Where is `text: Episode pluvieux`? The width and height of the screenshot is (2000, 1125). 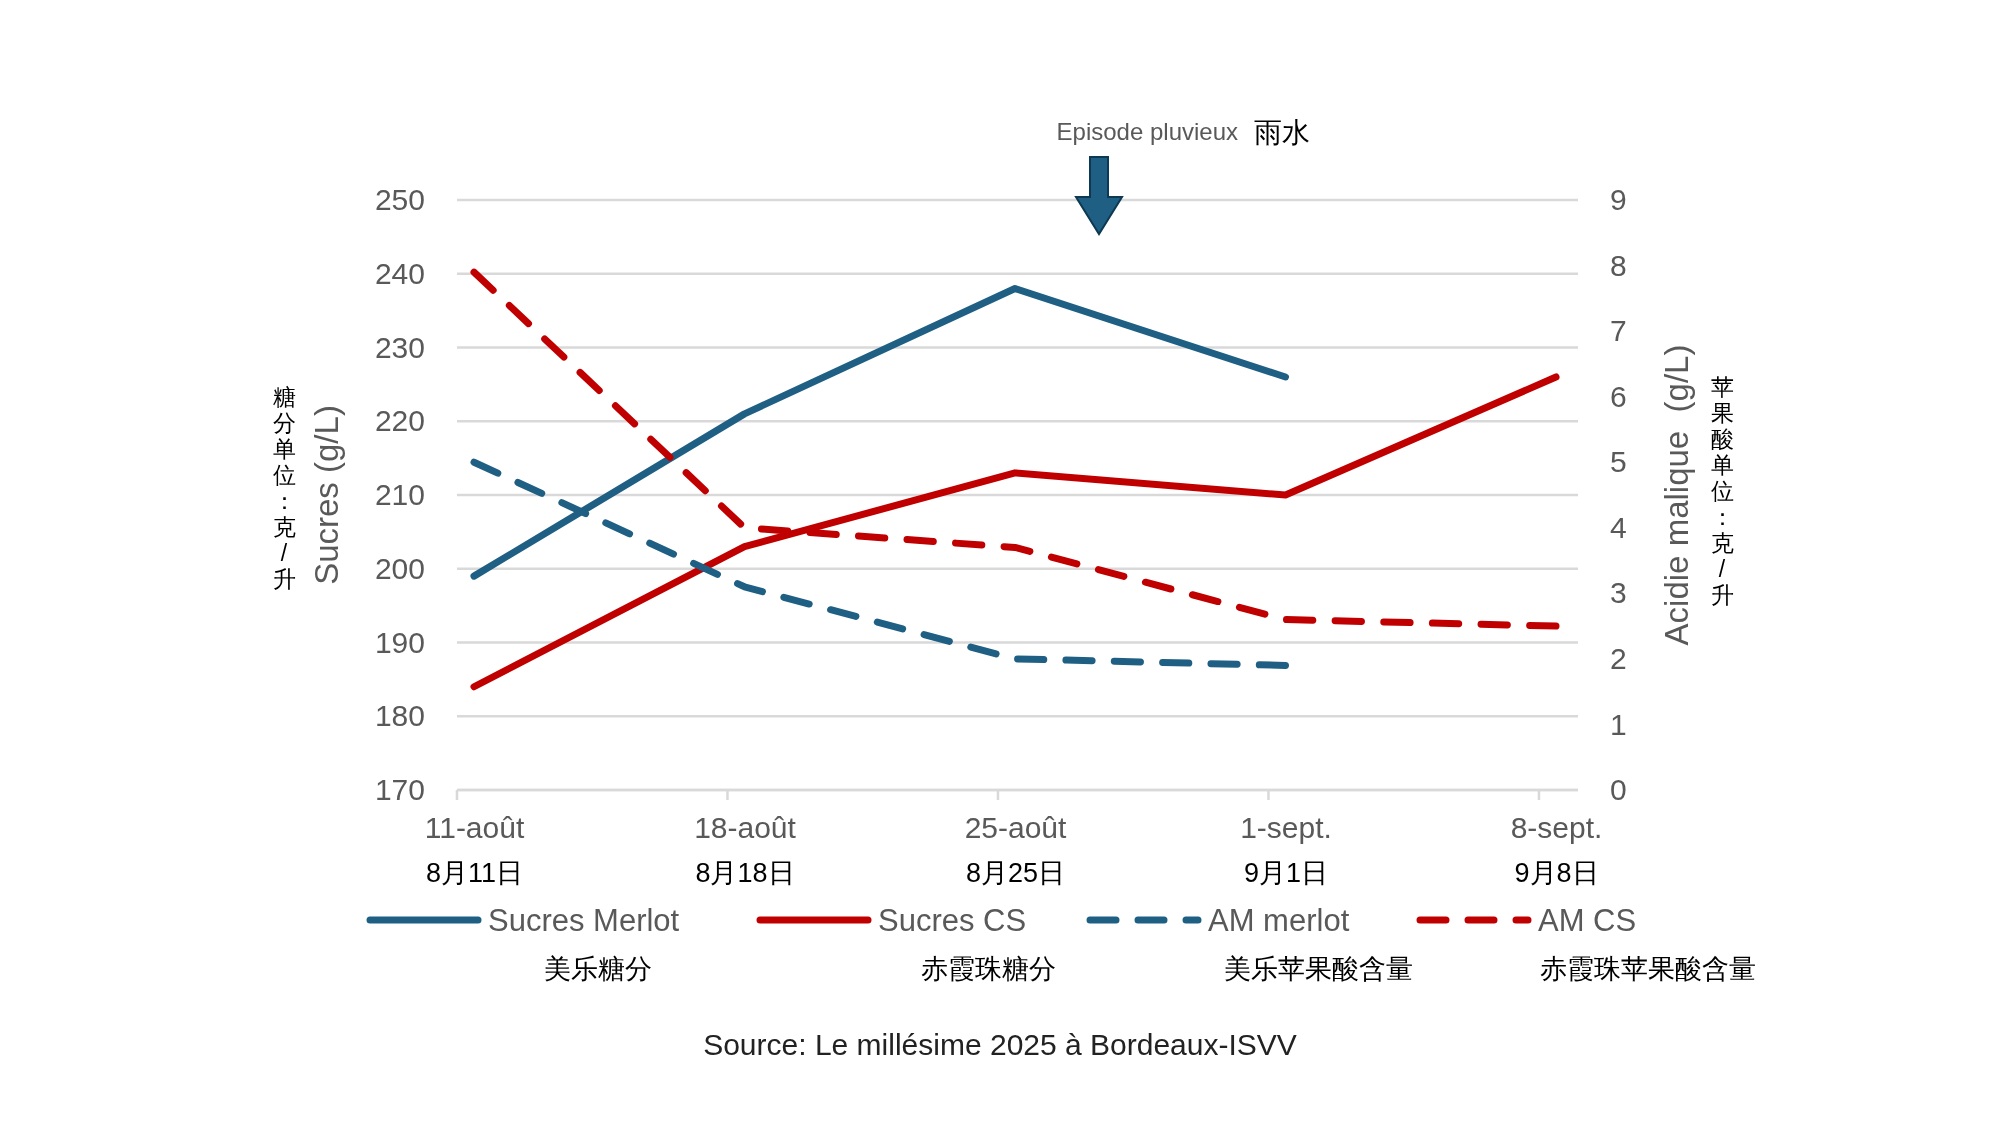 text: Episode pluvieux is located at coordinates (1147, 131).